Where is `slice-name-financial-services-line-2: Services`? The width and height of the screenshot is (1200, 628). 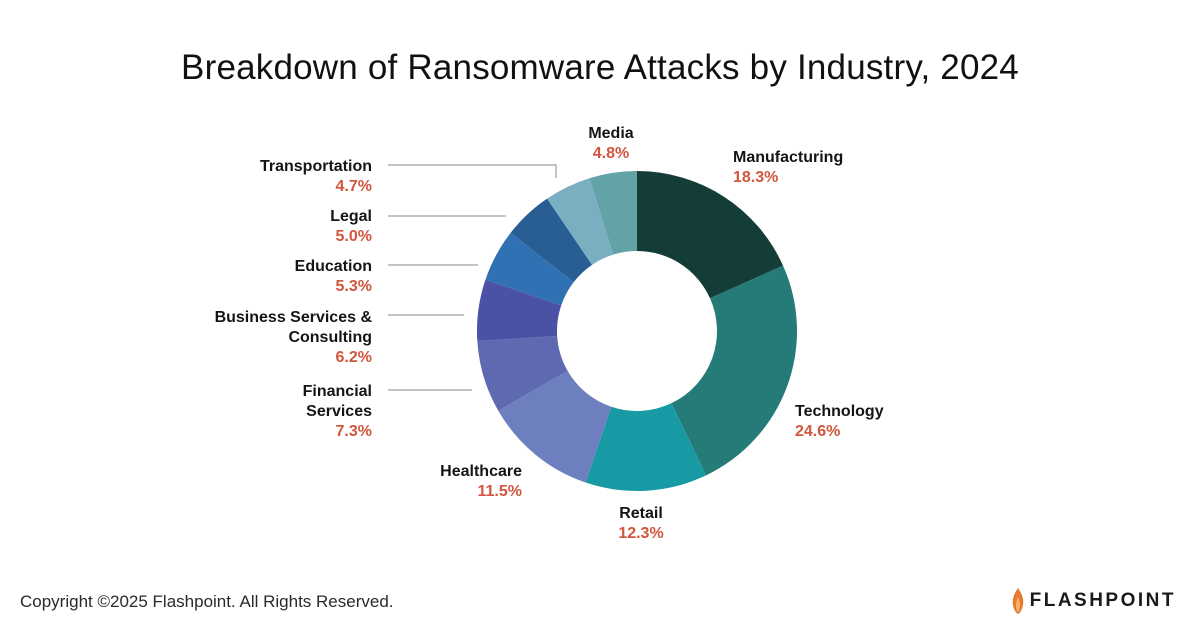 slice-name-financial-services-line-2: Services is located at coordinates (339, 411).